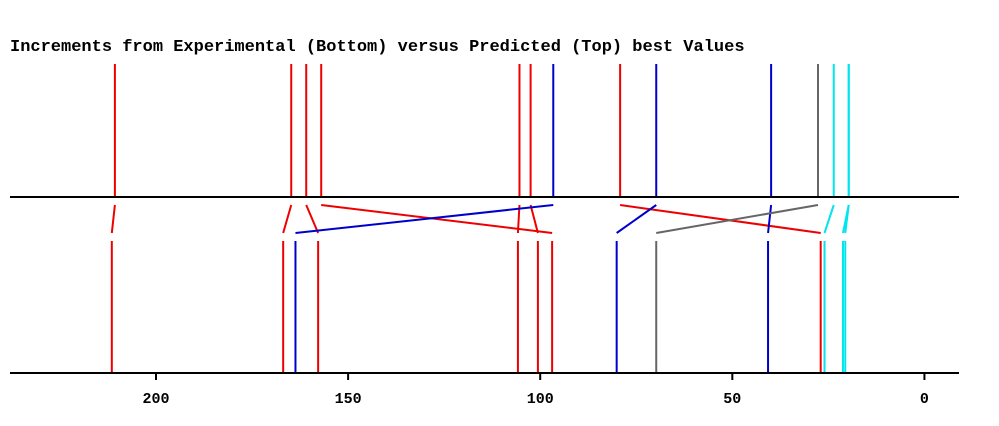 The height and width of the screenshot is (426, 999). Describe the element at coordinates (348, 399) in the screenshot. I see `x-tick-label-1: 150` at that location.